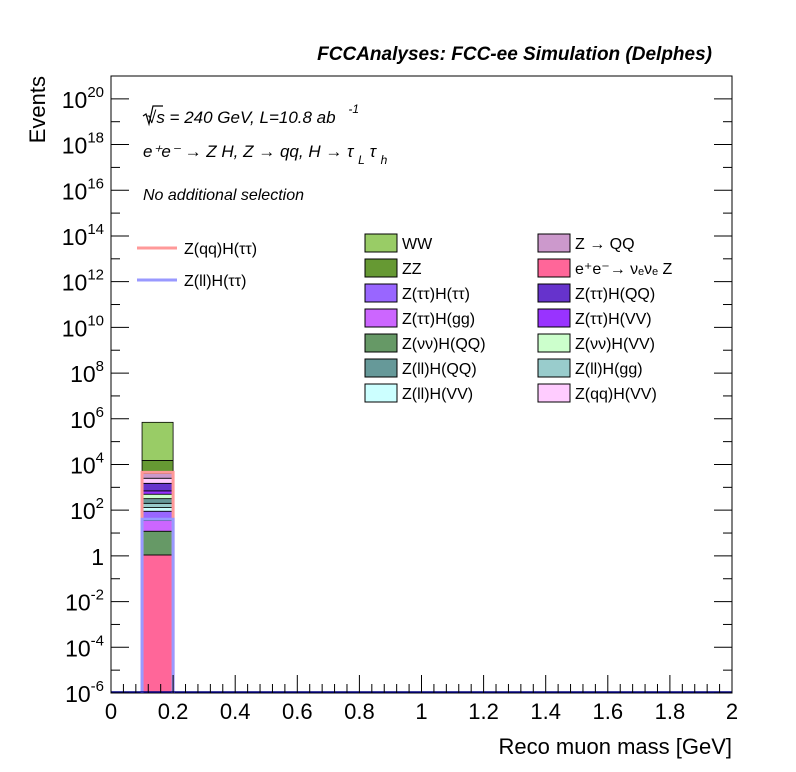  I want to click on y-tick-label: 10², so click(87, 509).